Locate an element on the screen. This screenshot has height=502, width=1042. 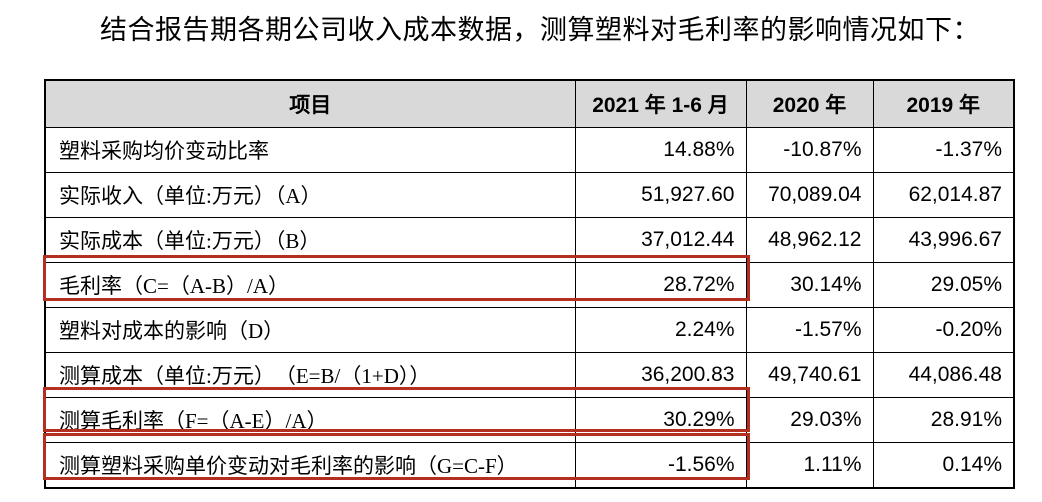
table-row-plastic-cost-impact: 塑料对成本的影响（D） 2.24% -1.57% -0.20% is located at coordinates (529, 330).